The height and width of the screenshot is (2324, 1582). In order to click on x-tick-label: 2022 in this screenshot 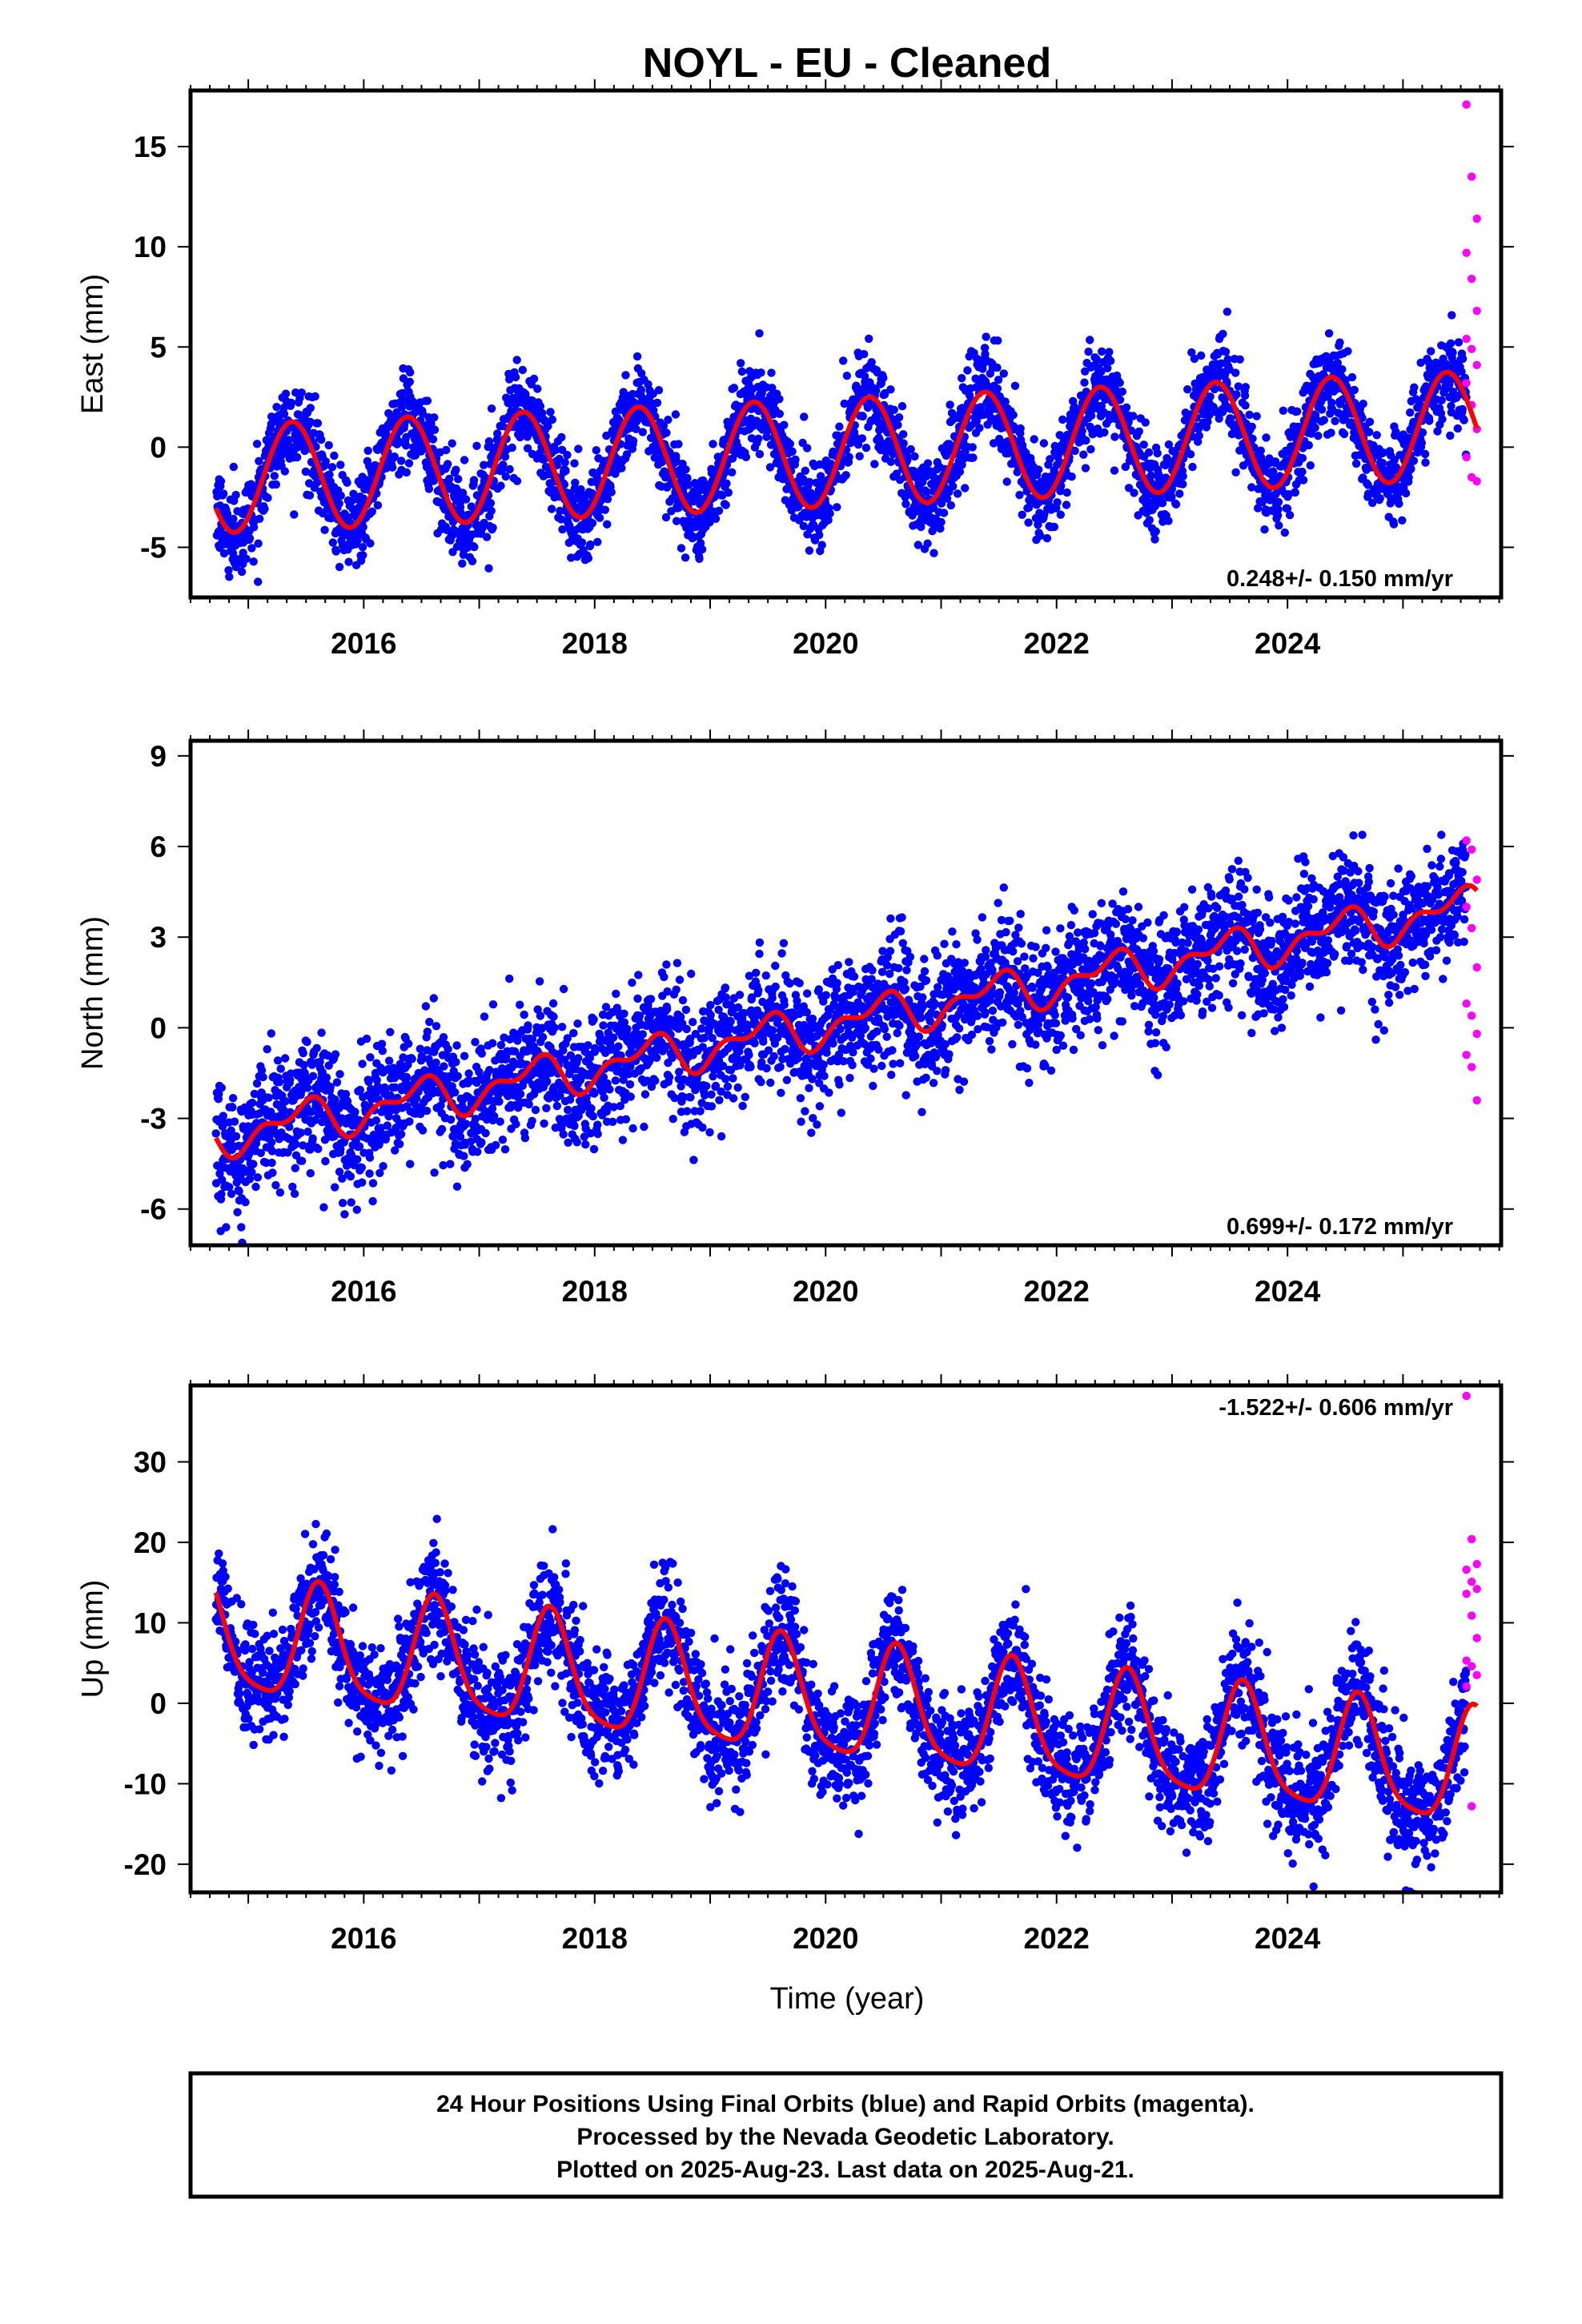, I will do `click(1057, 644)`.